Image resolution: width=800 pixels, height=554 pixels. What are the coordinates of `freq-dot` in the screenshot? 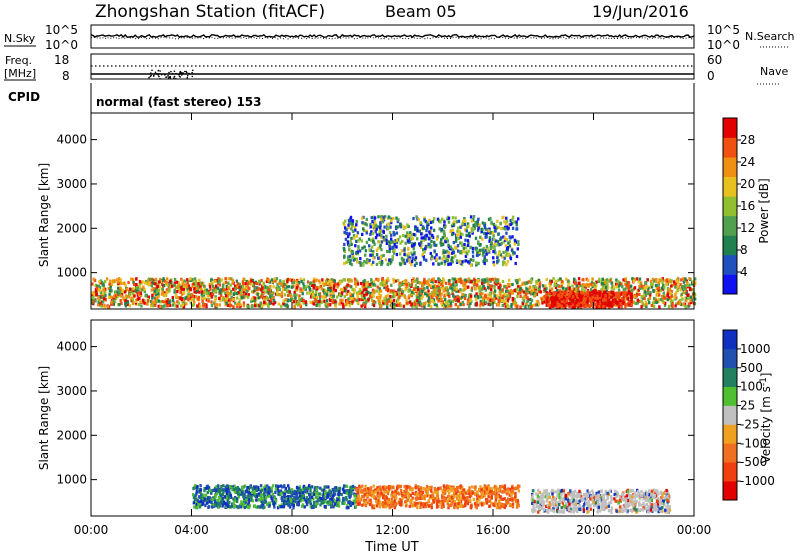 It's located at (185, 71).